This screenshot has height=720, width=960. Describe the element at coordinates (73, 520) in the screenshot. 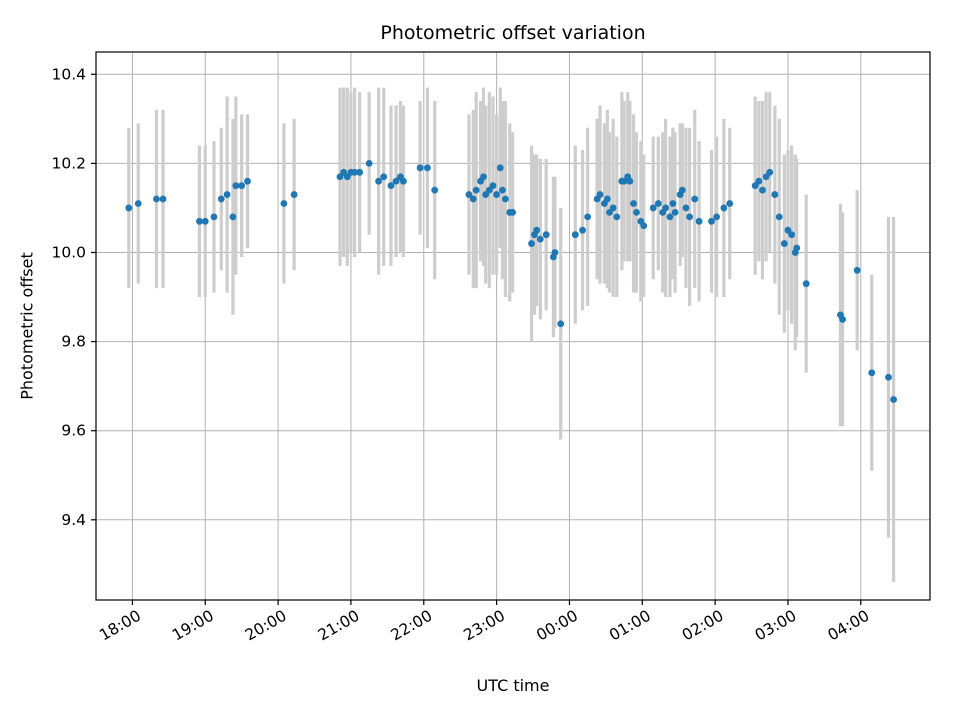

I see `svg-text: 9.4` at that location.